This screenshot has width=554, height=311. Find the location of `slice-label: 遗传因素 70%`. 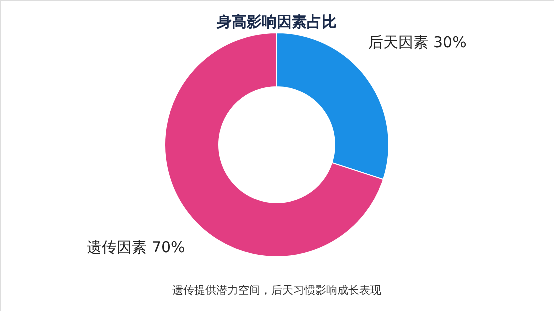

slice-label: 遗传因素 70% is located at coordinates (136, 247).